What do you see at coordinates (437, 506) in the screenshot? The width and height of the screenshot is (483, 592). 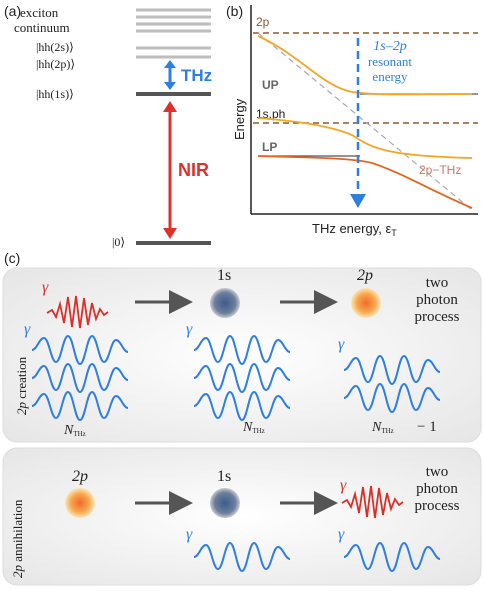 I see `annihilation-process-3: process` at bounding box center [437, 506].